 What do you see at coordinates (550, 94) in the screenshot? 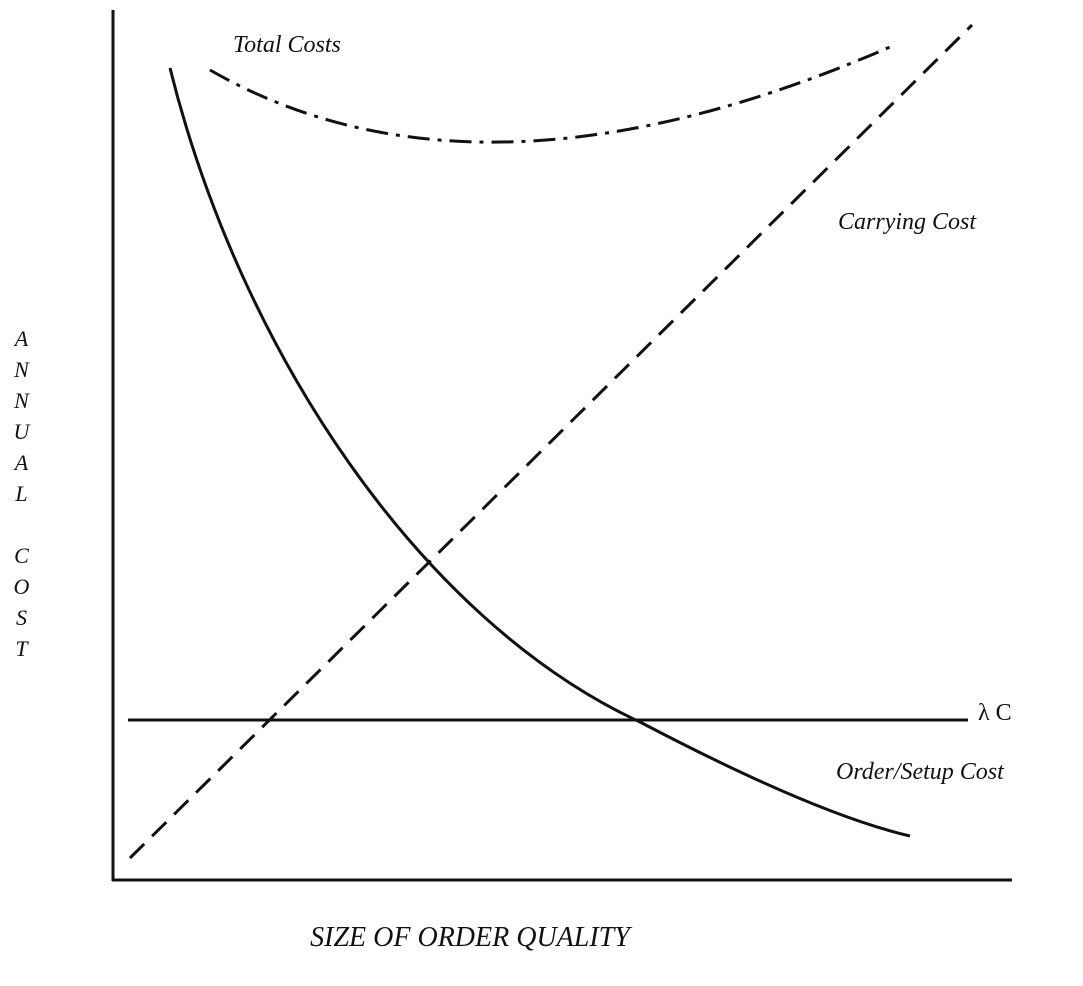
I see `total-costs-curve` at bounding box center [550, 94].